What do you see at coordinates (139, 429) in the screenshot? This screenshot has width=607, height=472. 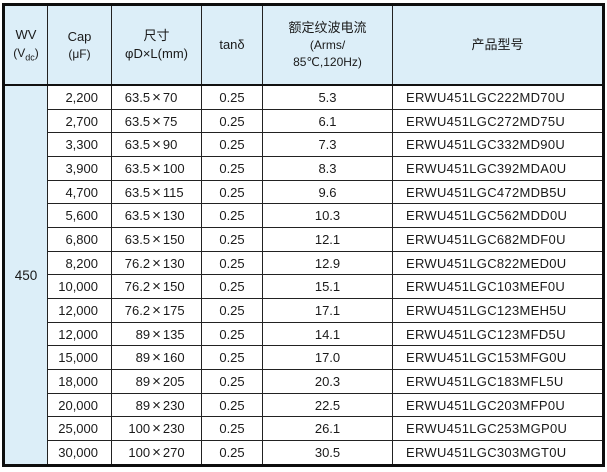 I see `size-diameter: 100` at bounding box center [139, 429].